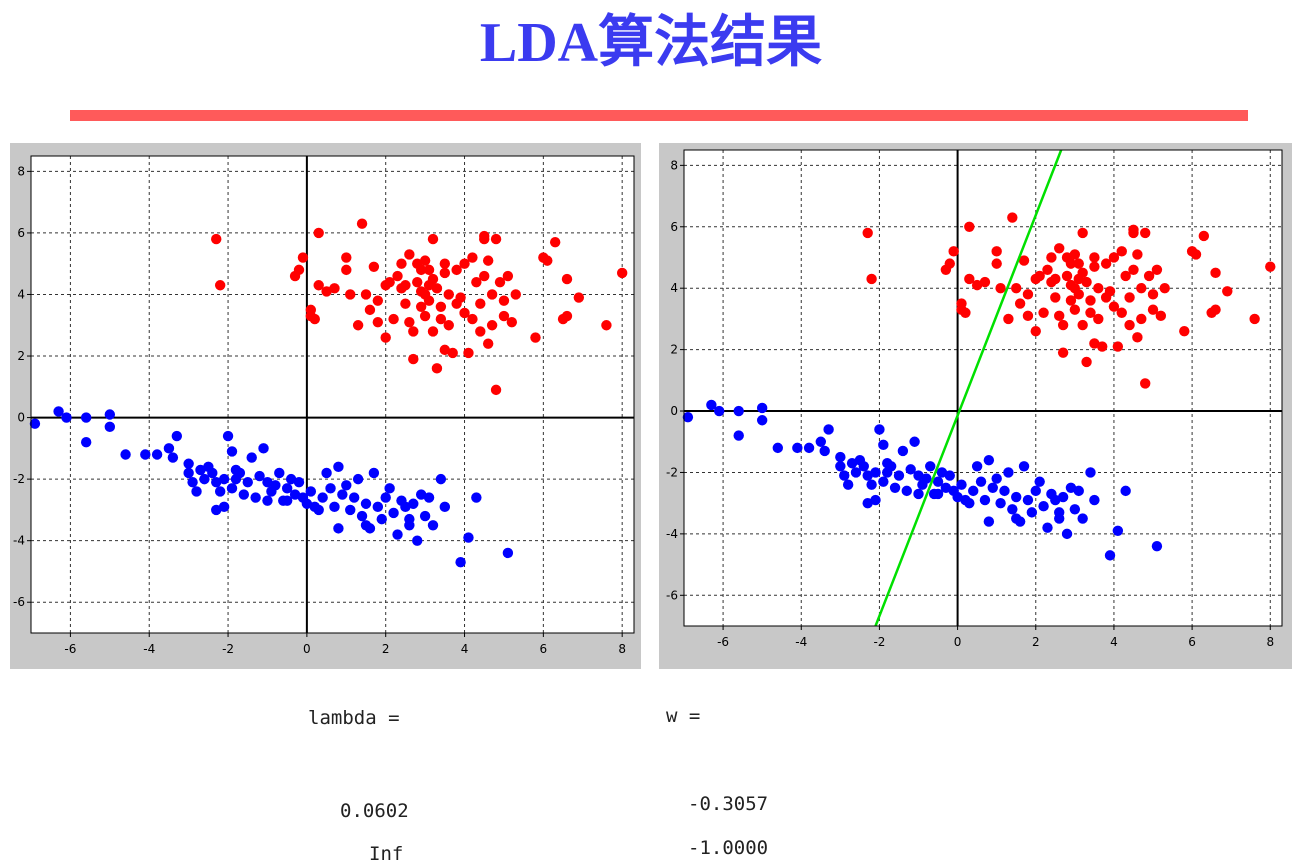 This screenshot has height=868, width=1302. I want to click on x-tick-label: 4, so click(1114, 642).